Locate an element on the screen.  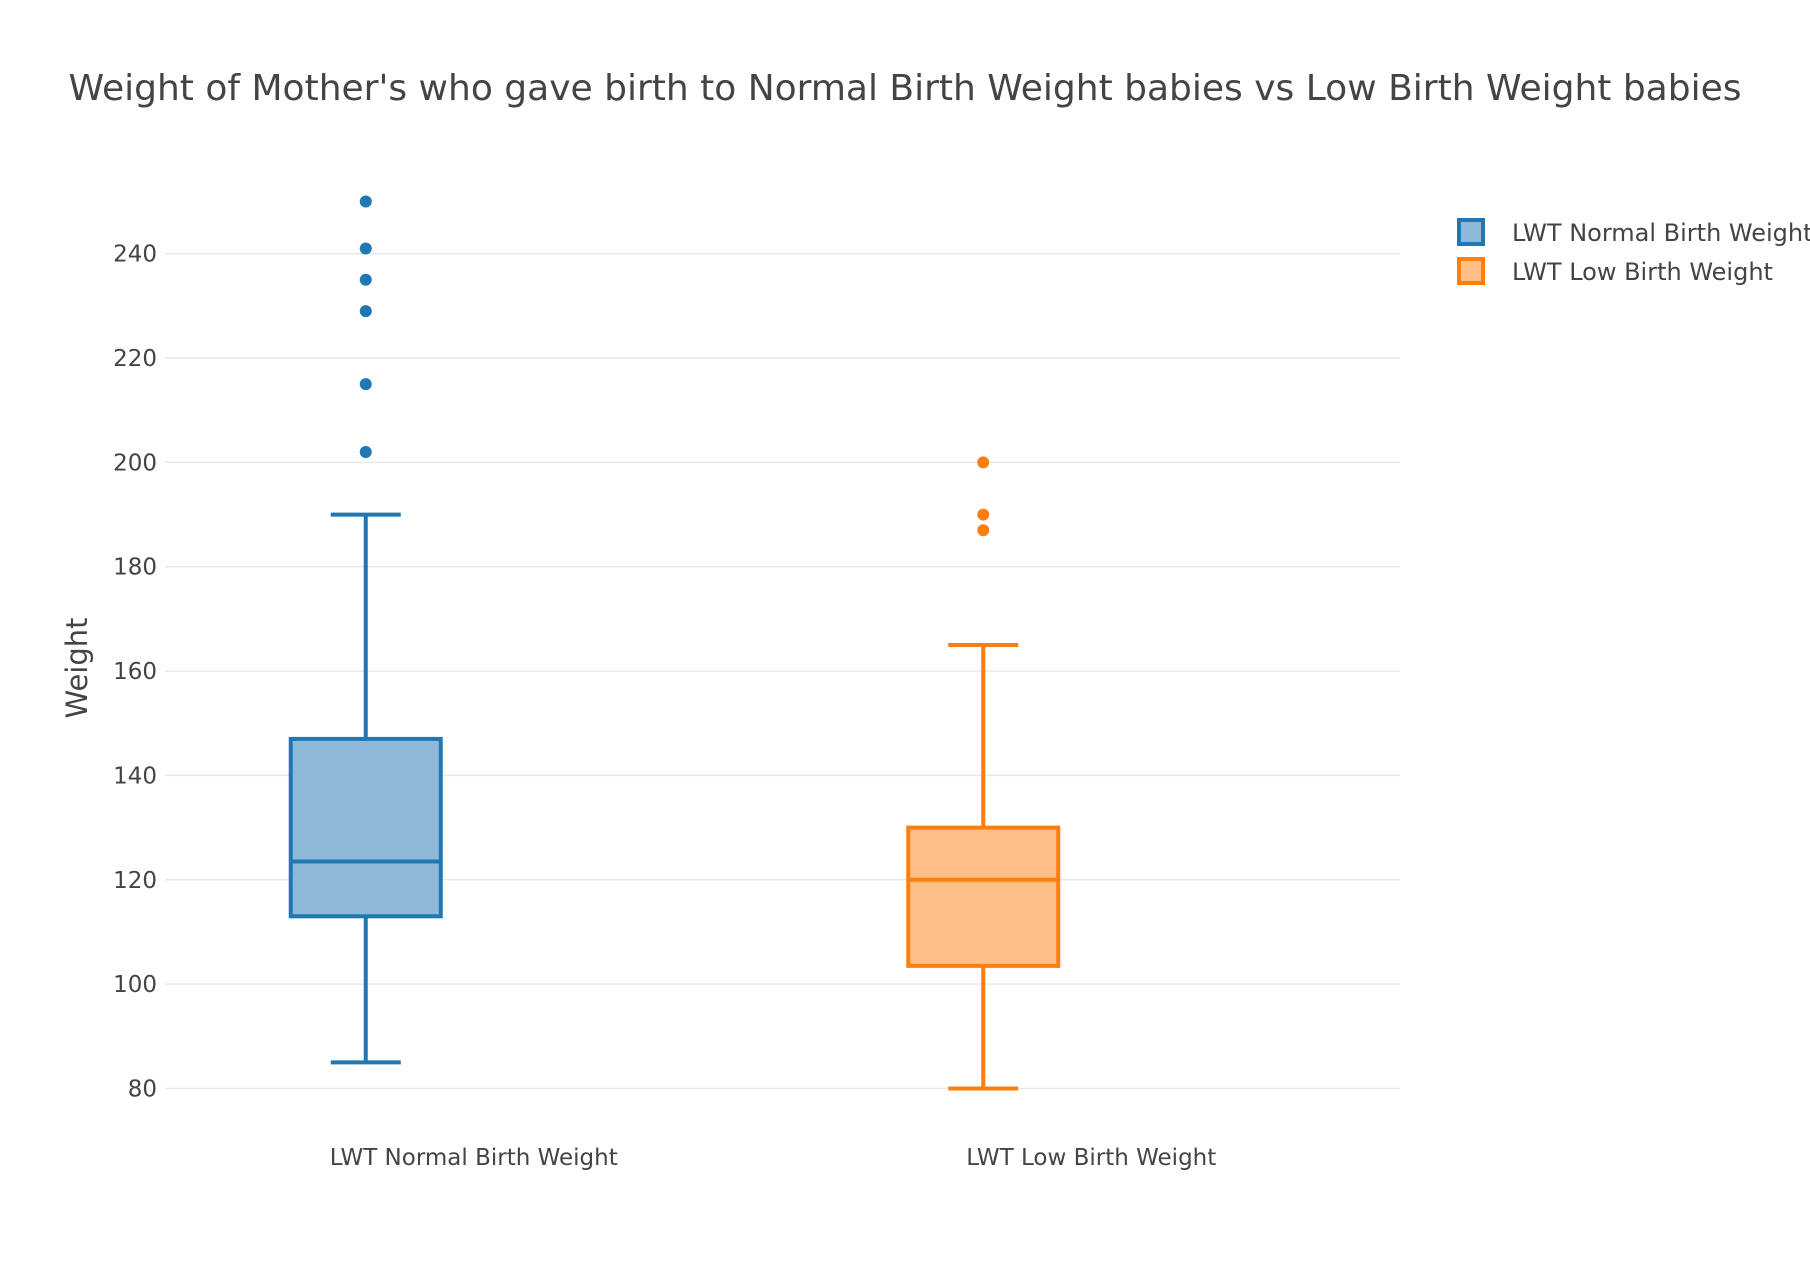
y-axis-ticks: 80 100 120 140 160 180 200 220 240 is located at coordinates (135, 672).